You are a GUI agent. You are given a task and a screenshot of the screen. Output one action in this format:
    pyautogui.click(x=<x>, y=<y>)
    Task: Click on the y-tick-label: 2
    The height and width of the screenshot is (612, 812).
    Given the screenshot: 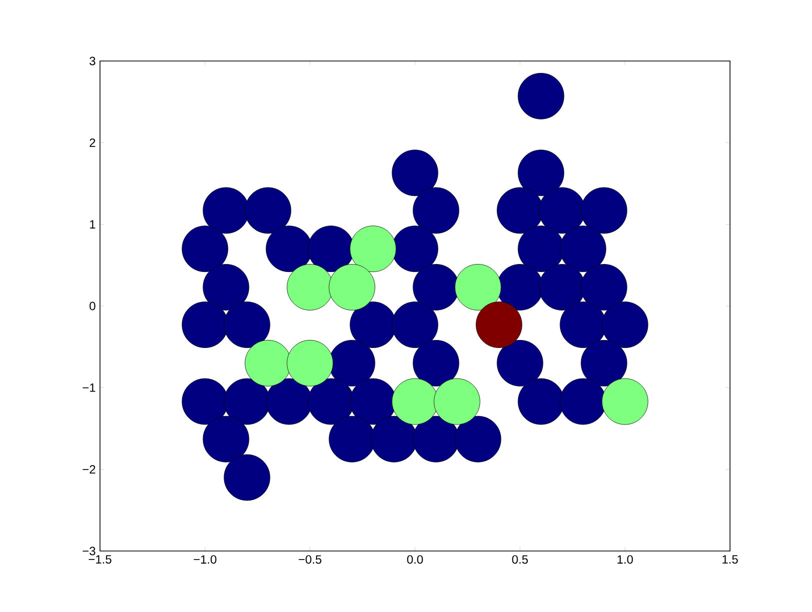 What is the action you would take?
    pyautogui.click(x=93, y=142)
    